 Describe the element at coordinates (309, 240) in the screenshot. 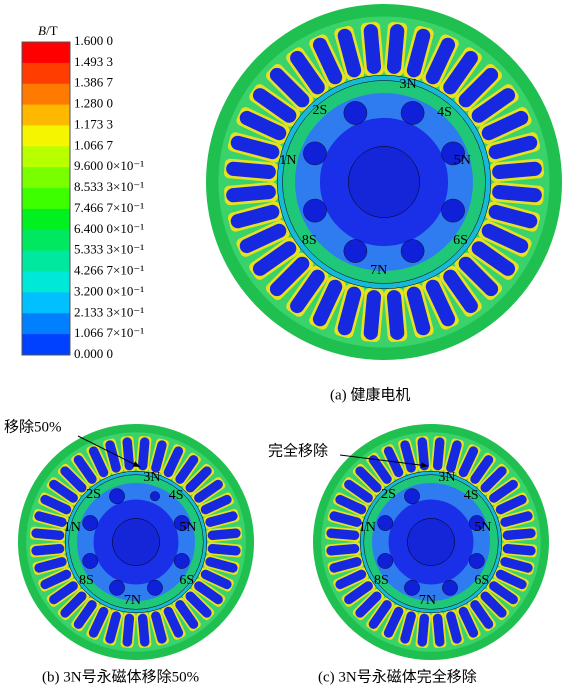

I see `pole-label: 8S` at that location.